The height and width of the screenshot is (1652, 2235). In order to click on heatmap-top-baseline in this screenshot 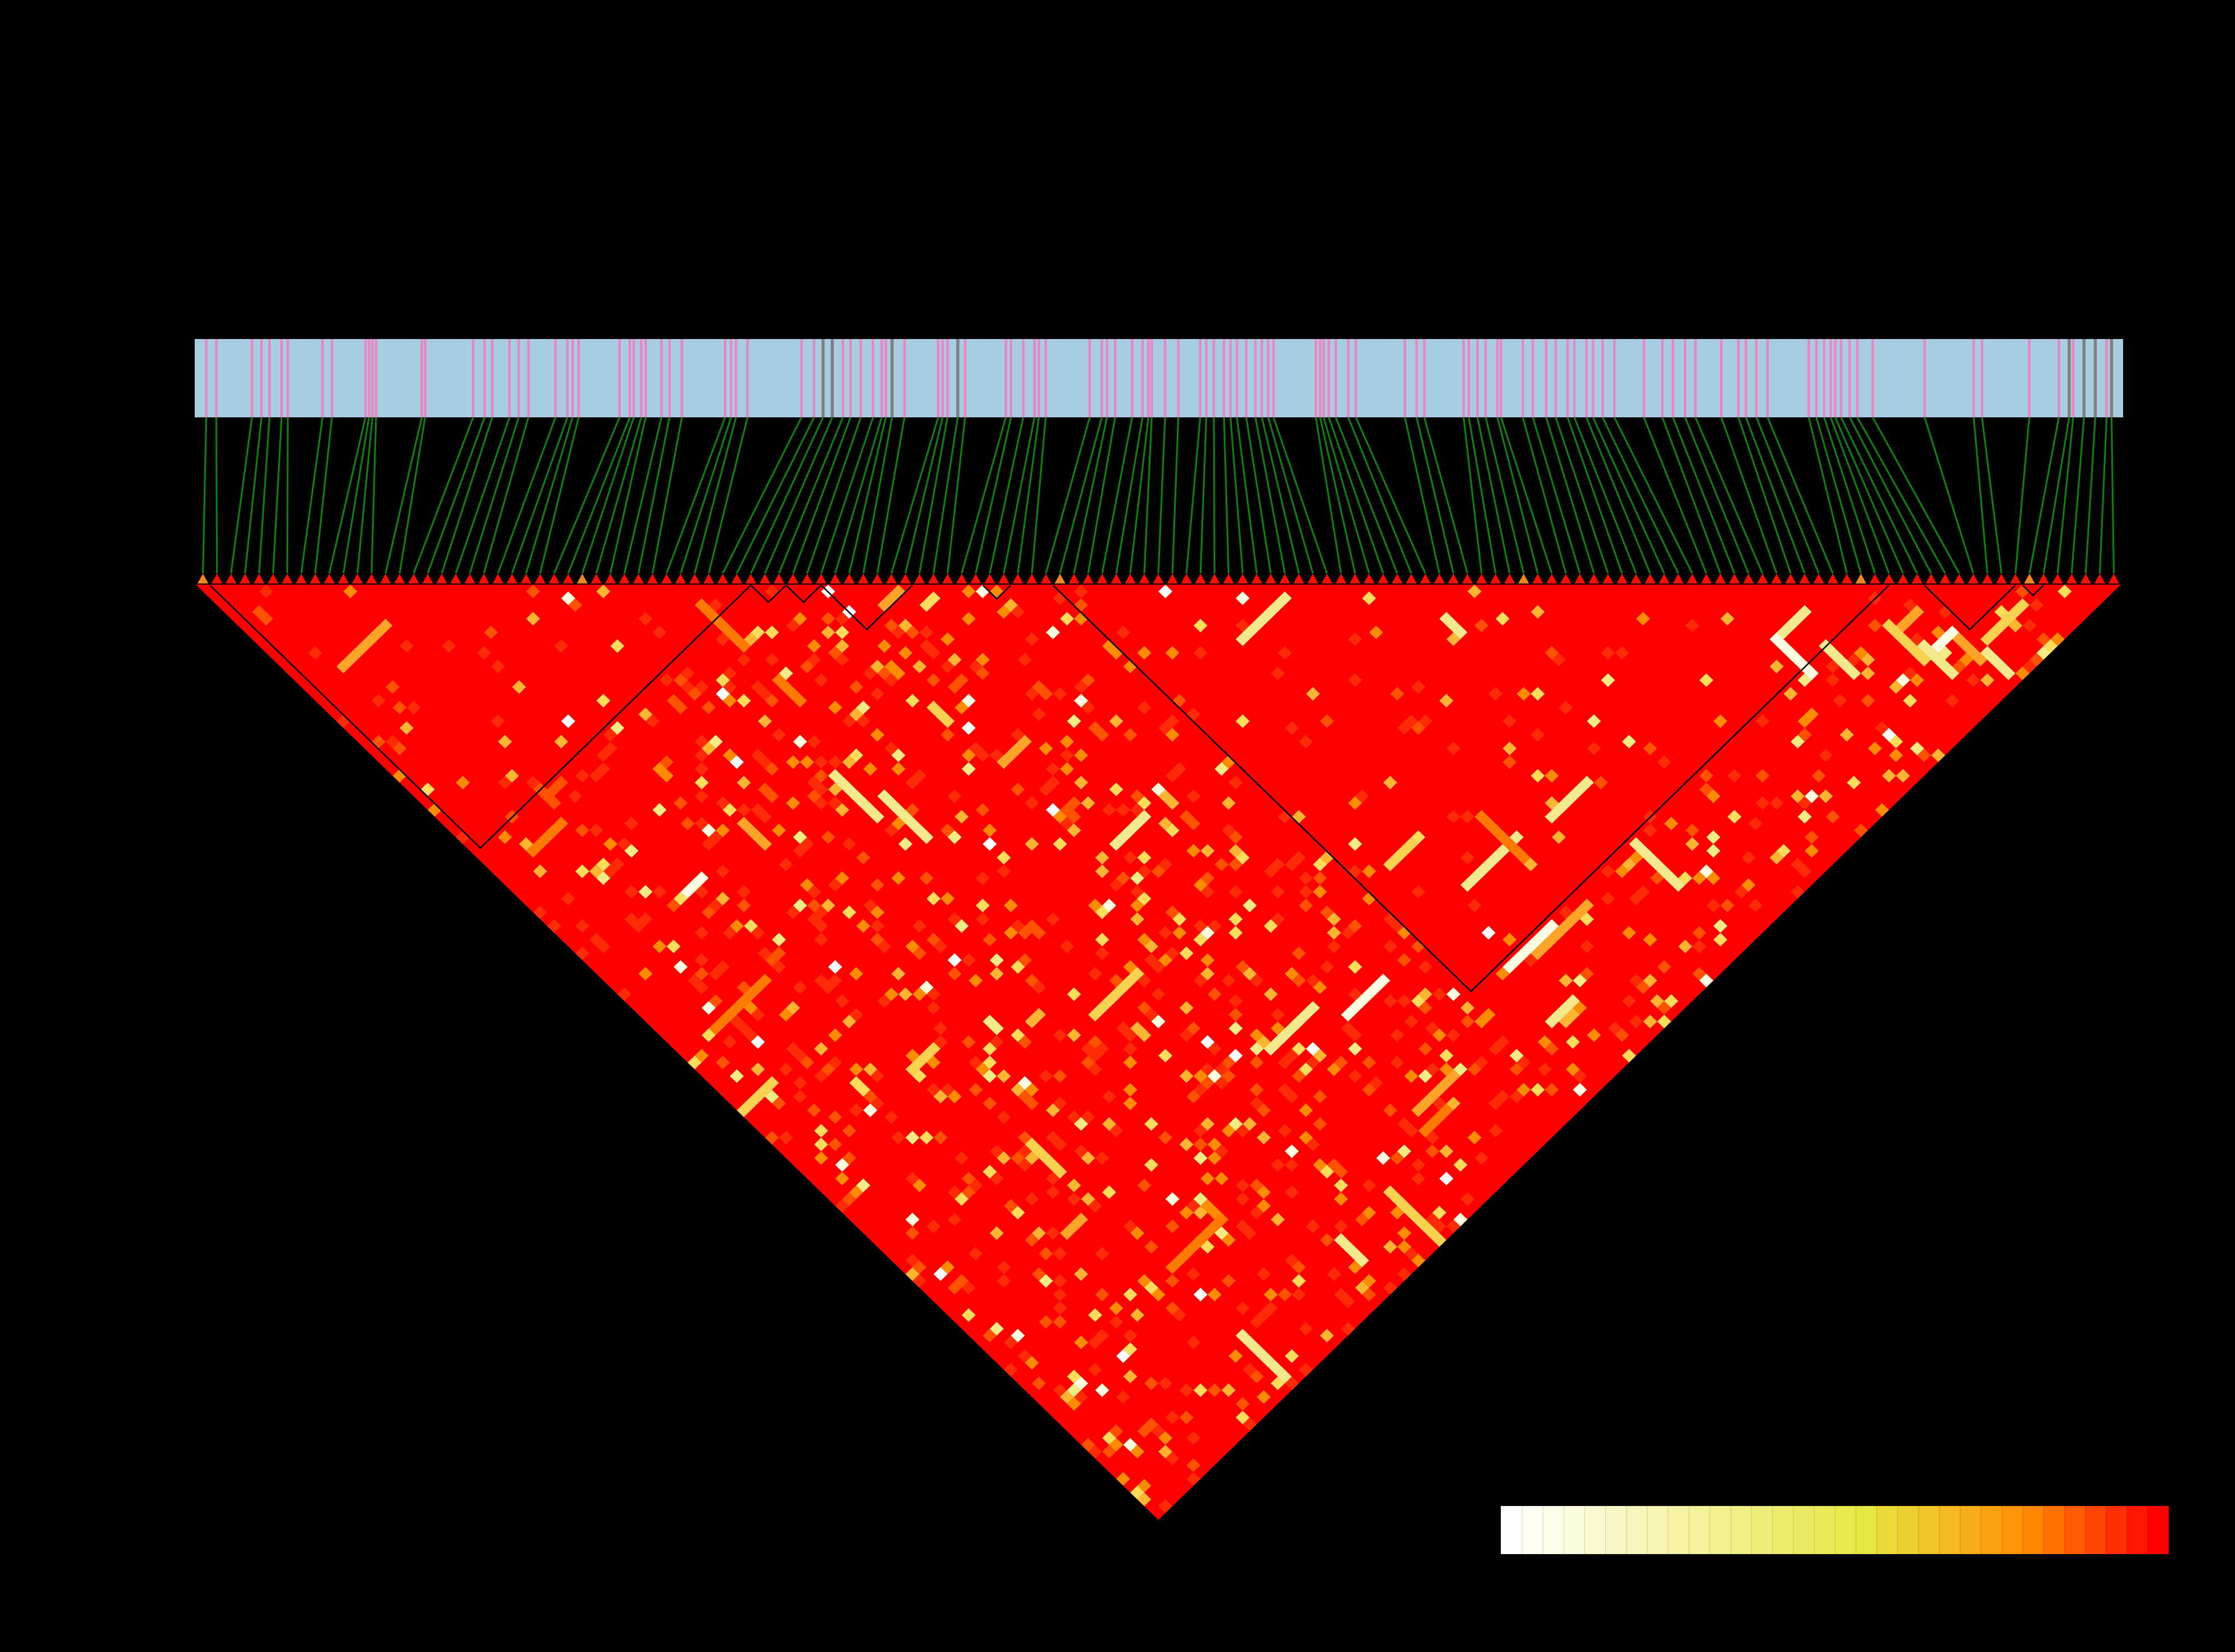, I will do `click(1158, 585)`.